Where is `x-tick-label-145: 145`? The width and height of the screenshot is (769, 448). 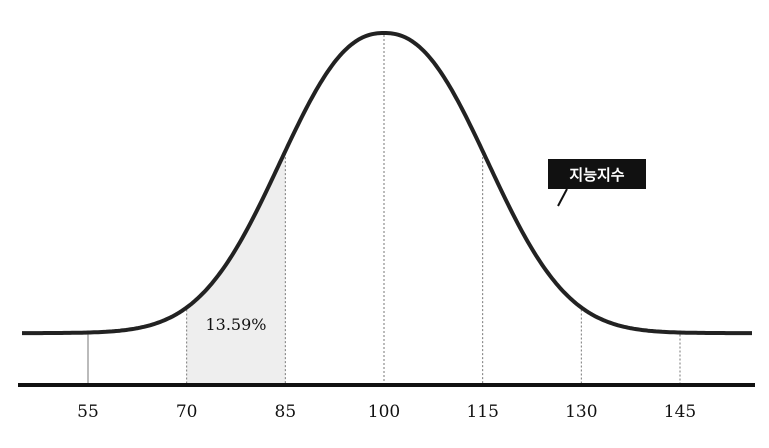
x-tick-label-145: 145 is located at coordinates (680, 412).